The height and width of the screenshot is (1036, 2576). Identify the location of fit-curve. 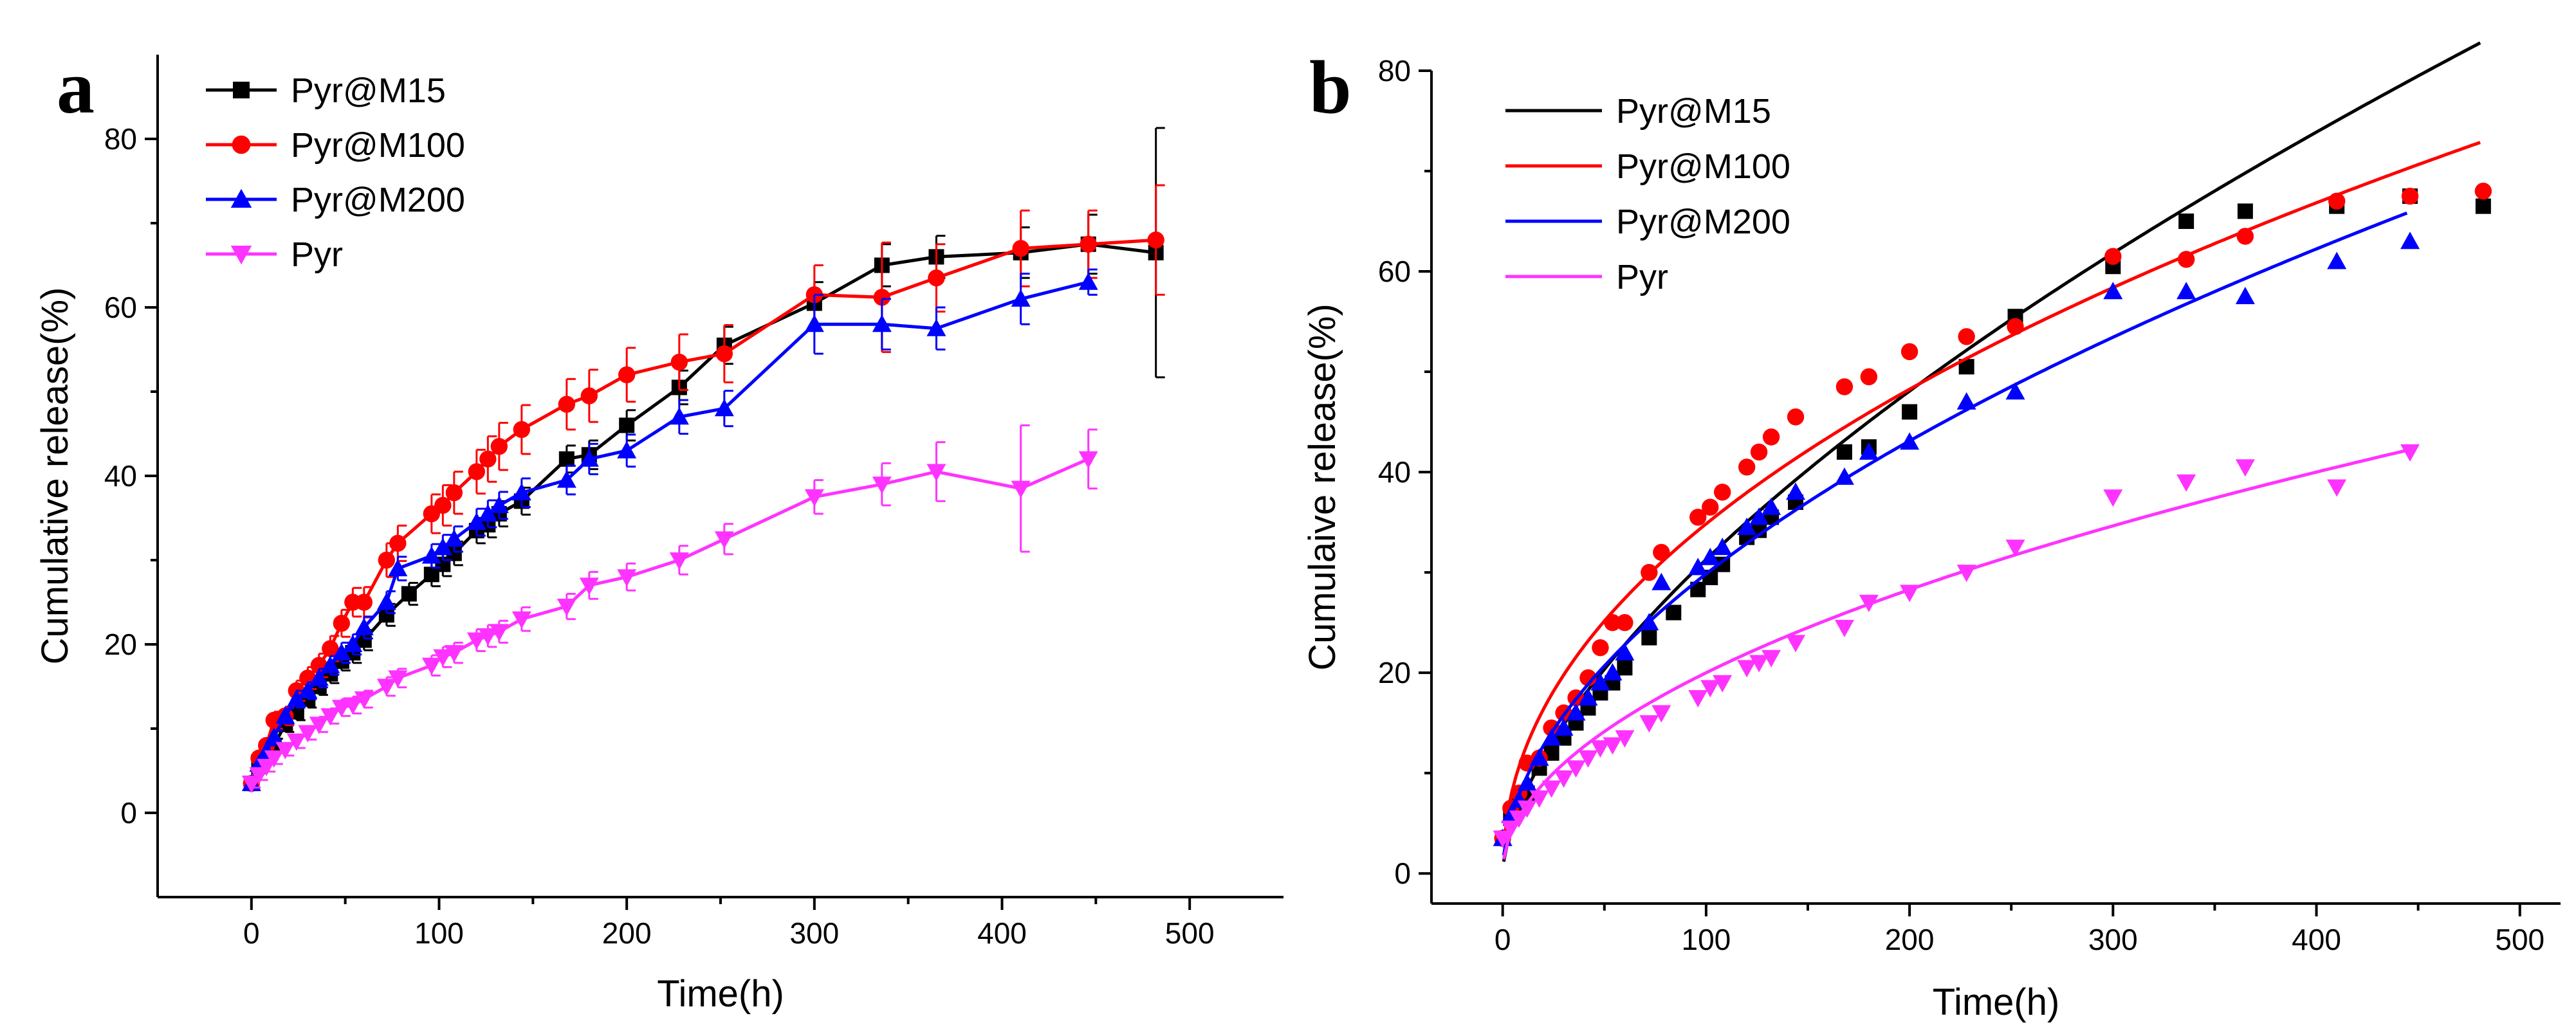
(1954, 654).